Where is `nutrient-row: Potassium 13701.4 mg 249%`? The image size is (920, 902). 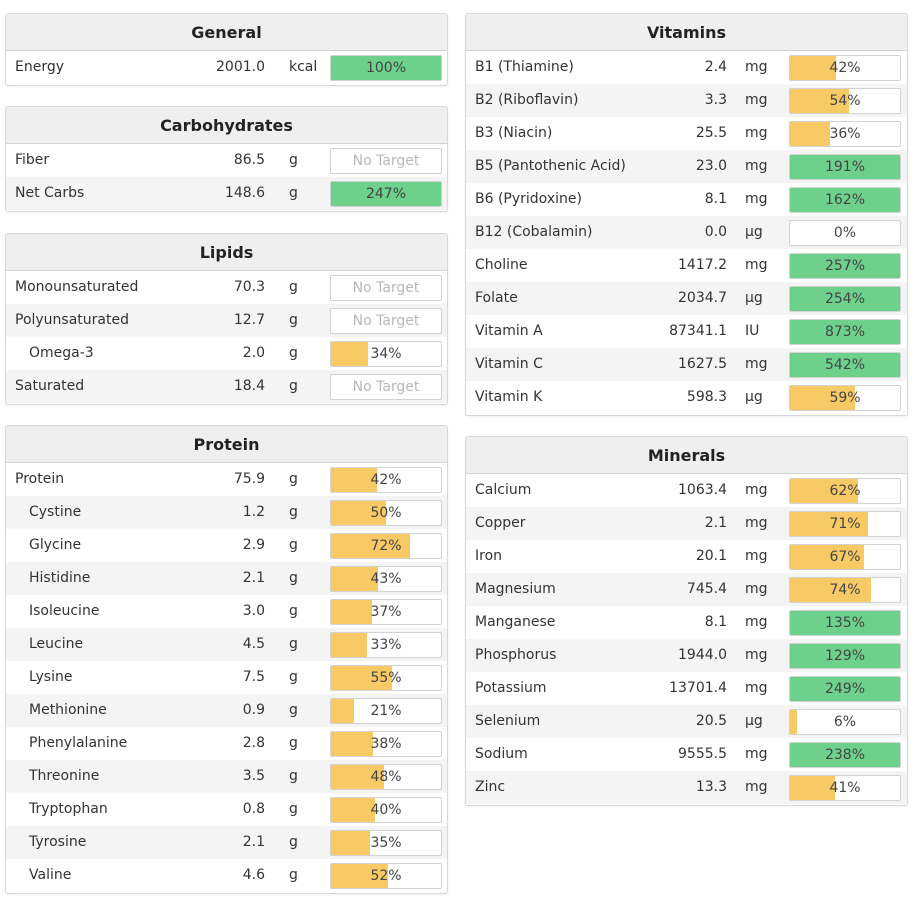 nutrient-row: Potassium 13701.4 mg 249% is located at coordinates (686, 688).